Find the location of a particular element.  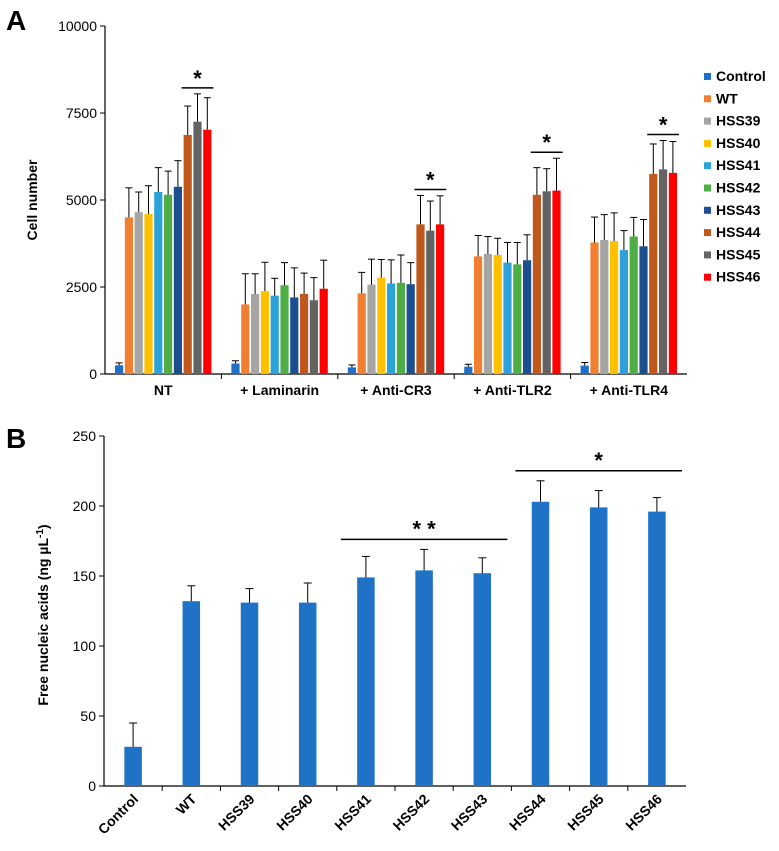

panel-a-letter: A is located at coordinates (16, 20).